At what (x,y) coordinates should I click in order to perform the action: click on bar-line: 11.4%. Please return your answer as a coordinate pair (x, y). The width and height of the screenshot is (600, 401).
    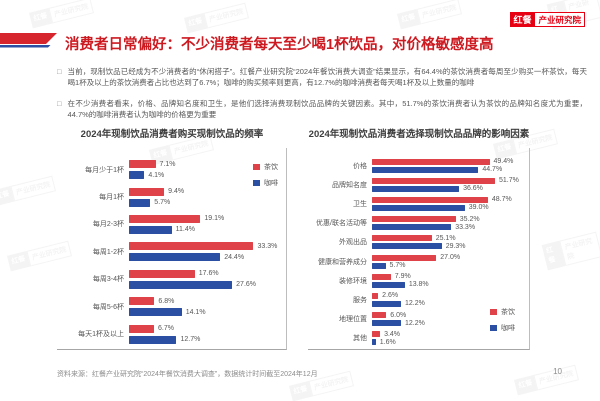
    Looking at the image, I should click on (207, 229).